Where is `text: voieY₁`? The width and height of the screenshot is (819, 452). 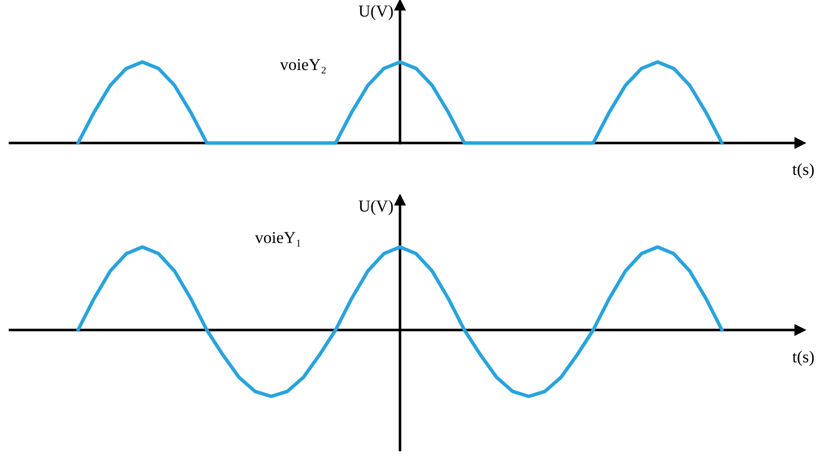
text: voieY₁ is located at coordinates (277, 239).